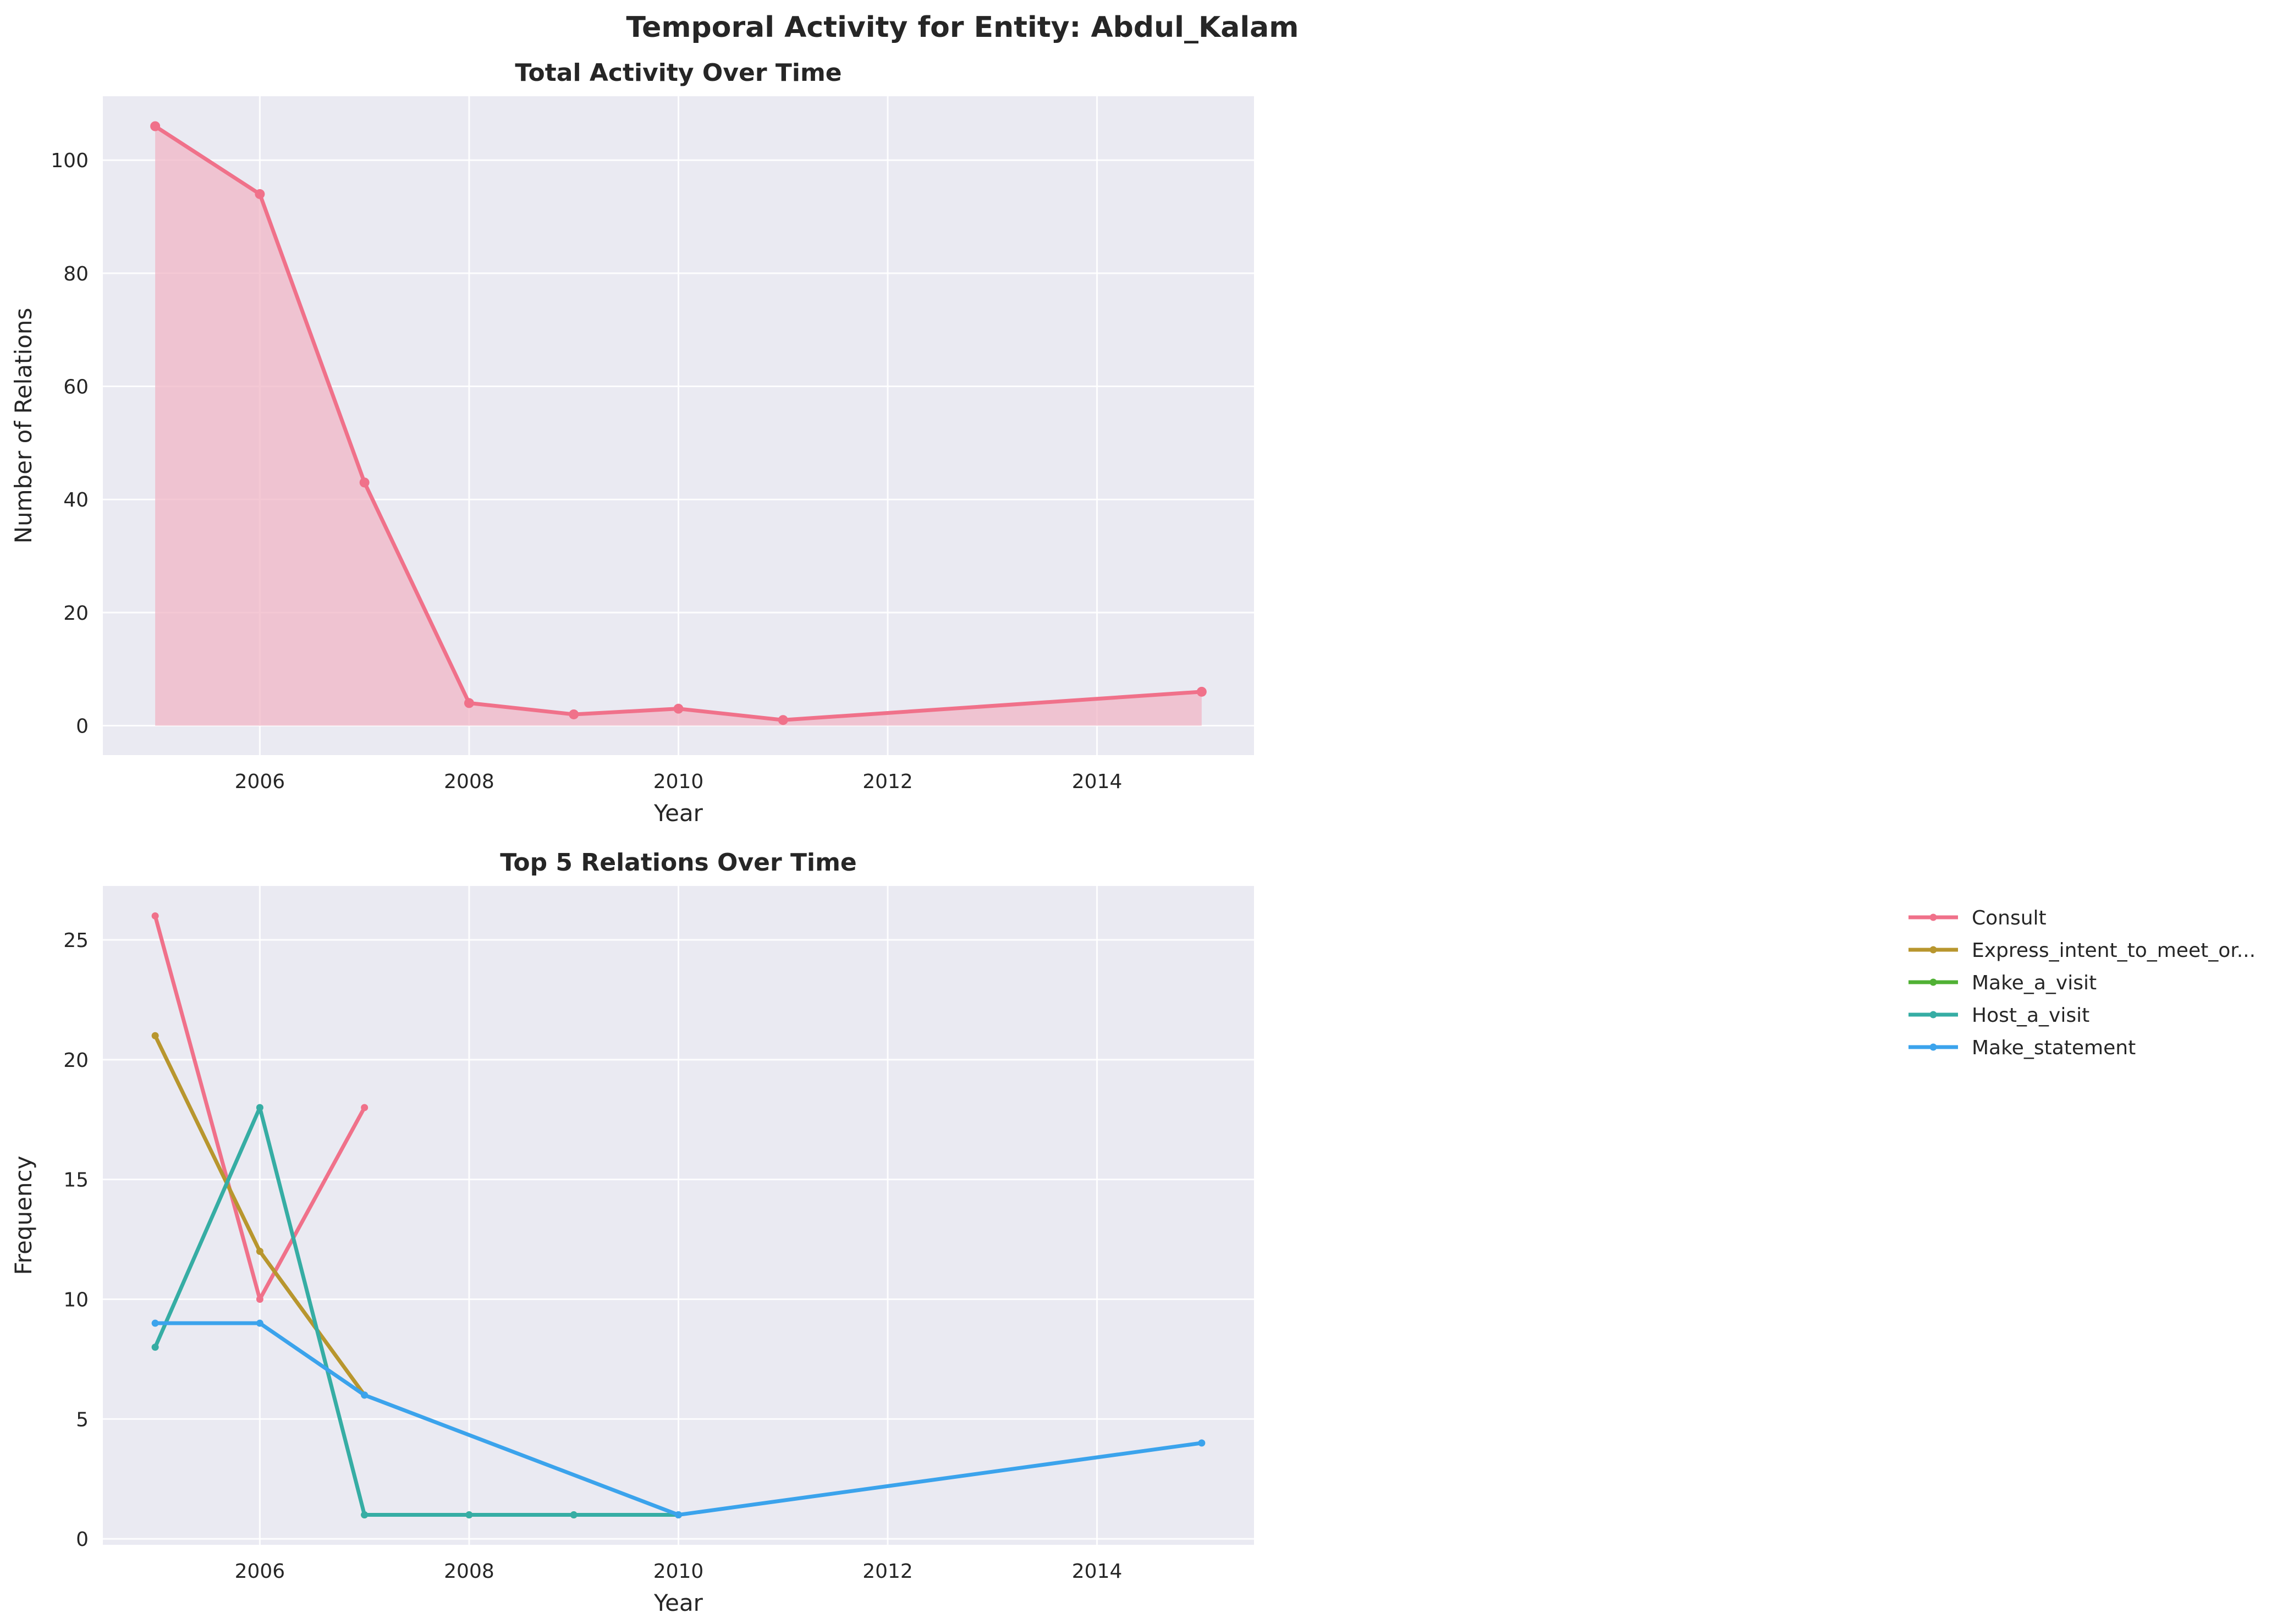 The image size is (2288, 1624). What do you see at coordinates (155, 1347) in the screenshot?
I see `data-point: 2005: 8` at bounding box center [155, 1347].